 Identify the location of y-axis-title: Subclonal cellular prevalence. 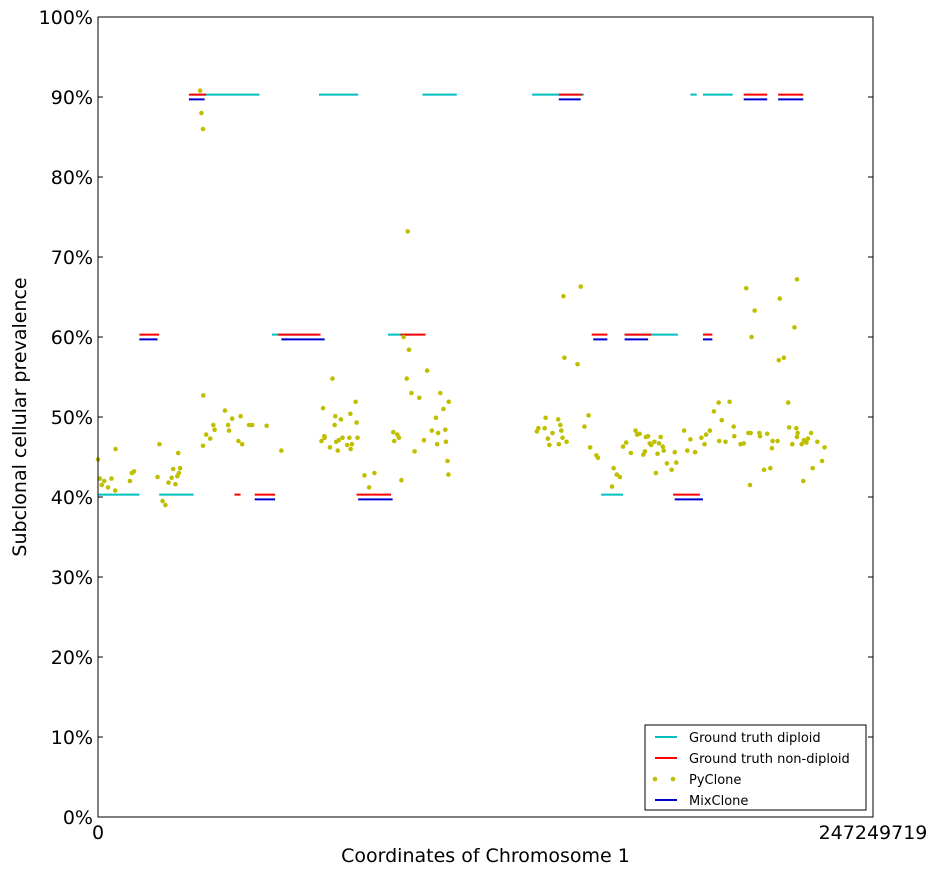
(20, 416).